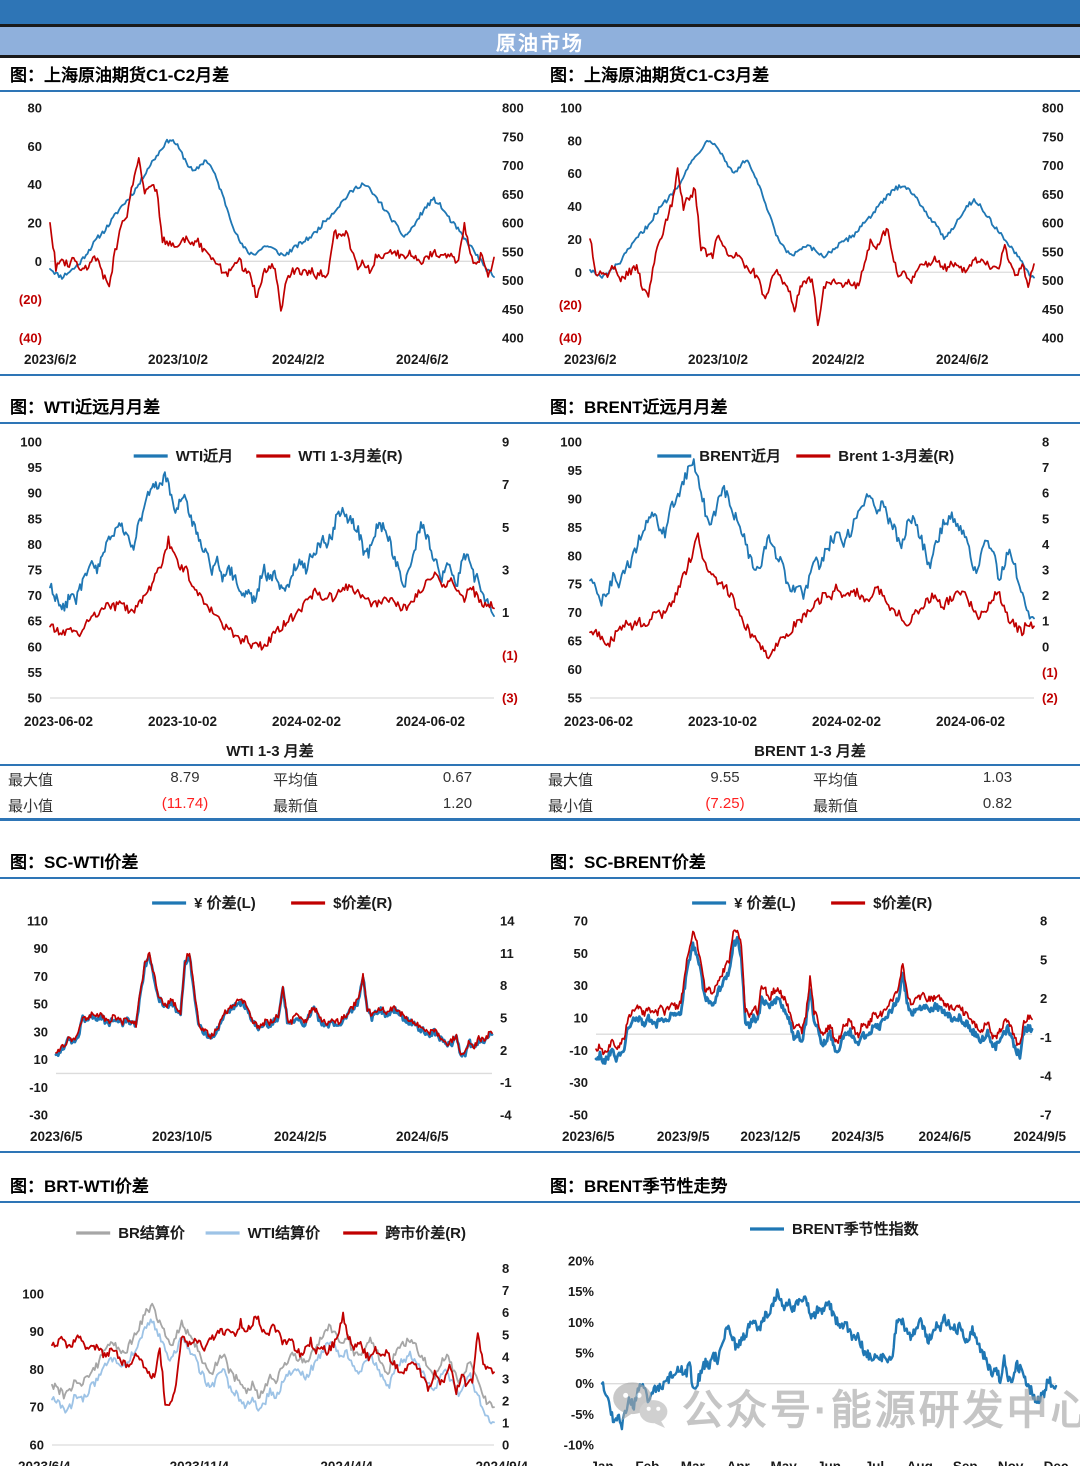 This screenshot has height=1466, width=1080. What do you see at coordinates (581, 985) in the screenshot?
I see `axis-label: 30` at bounding box center [581, 985].